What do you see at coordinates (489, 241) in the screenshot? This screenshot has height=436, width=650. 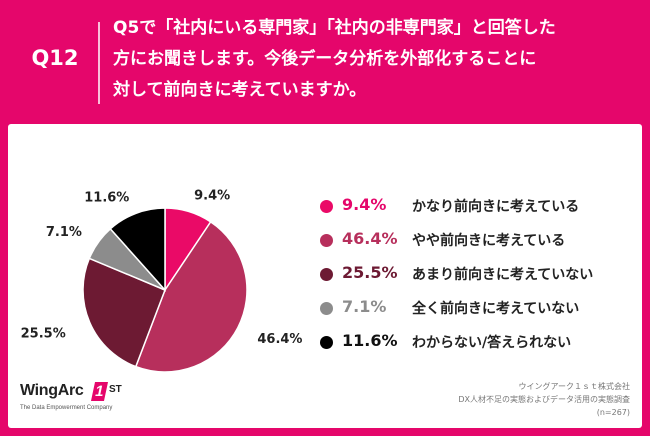 I see `legend-label: やや前向きに考えている` at bounding box center [489, 241].